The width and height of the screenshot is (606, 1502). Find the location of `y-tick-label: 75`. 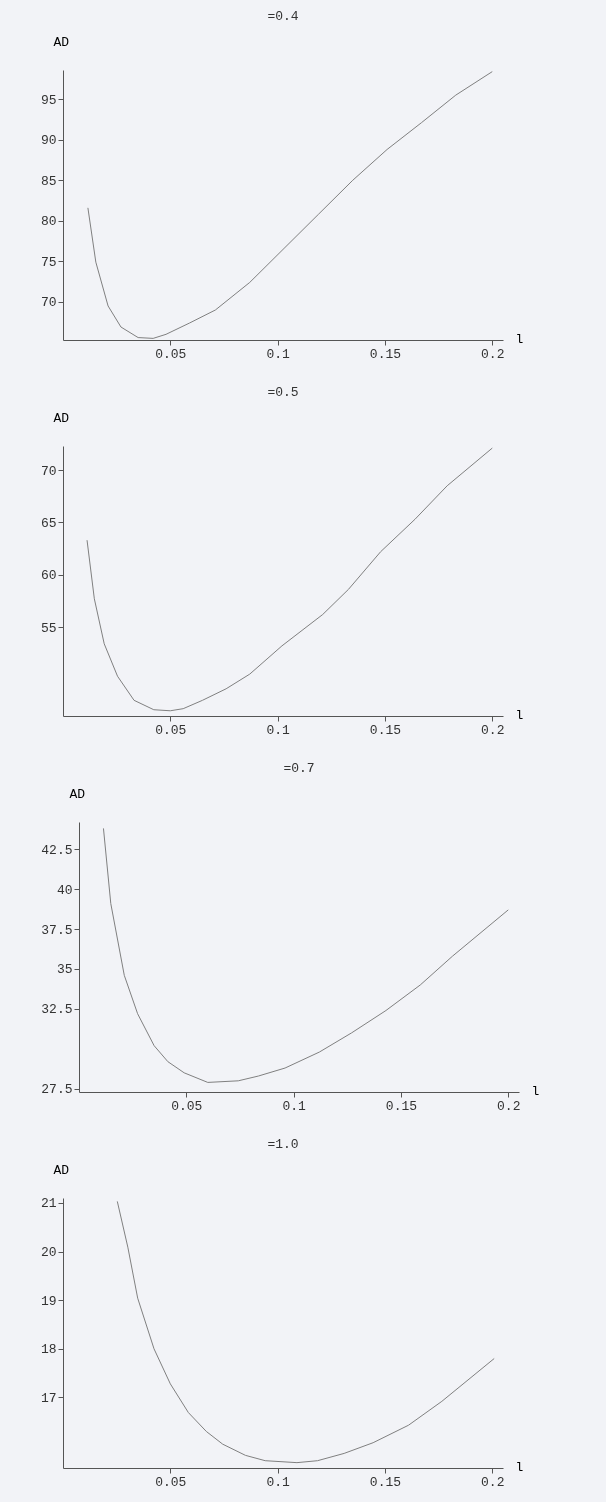

y-tick-label: 75 is located at coordinates (48, 262).